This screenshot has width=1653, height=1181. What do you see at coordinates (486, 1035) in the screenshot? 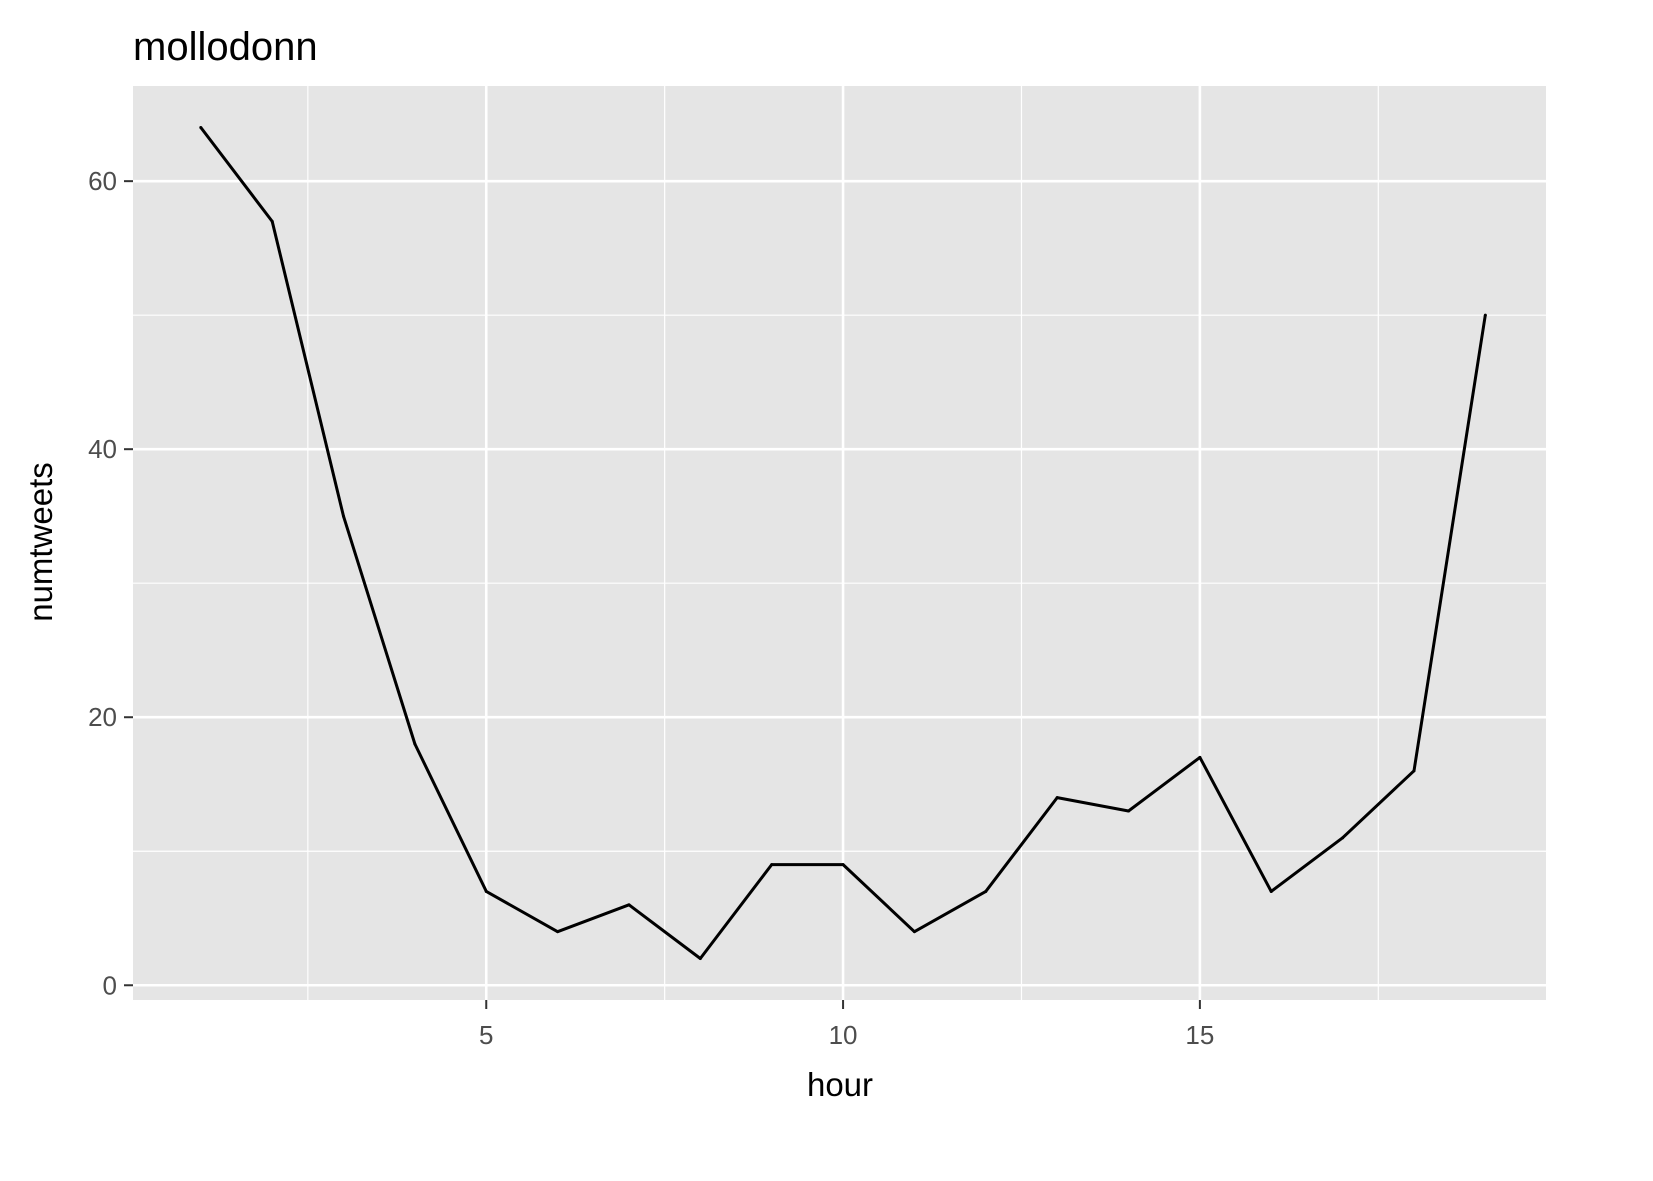
I see `x-tick-label: 5` at bounding box center [486, 1035].